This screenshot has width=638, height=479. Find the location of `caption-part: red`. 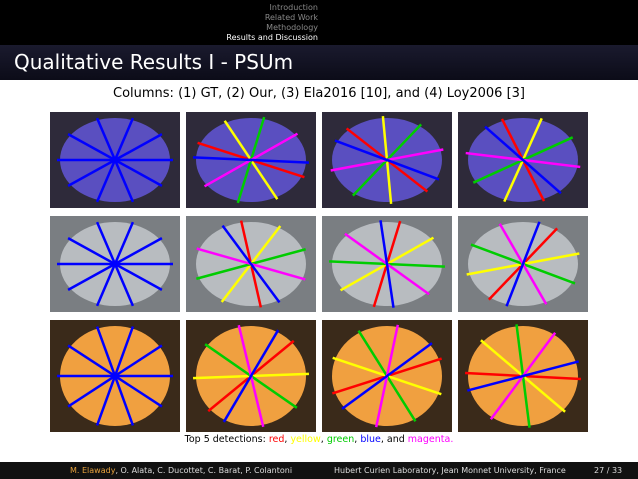

caption-part: red is located at coordinates (276, 439).